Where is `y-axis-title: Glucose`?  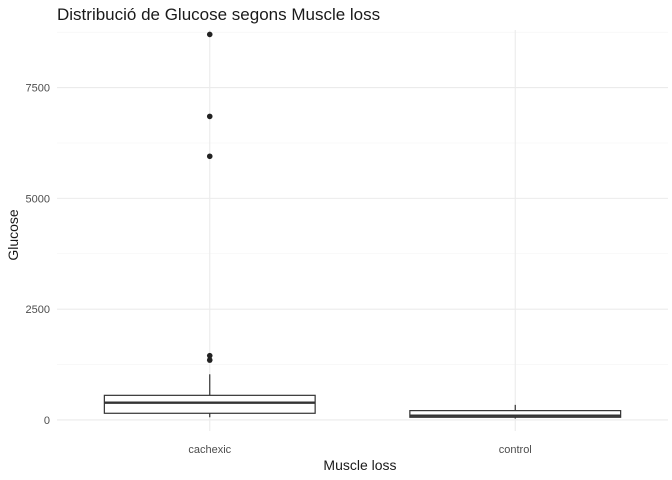 y-axis-title: Glucose is located at coordinates (13, 235).